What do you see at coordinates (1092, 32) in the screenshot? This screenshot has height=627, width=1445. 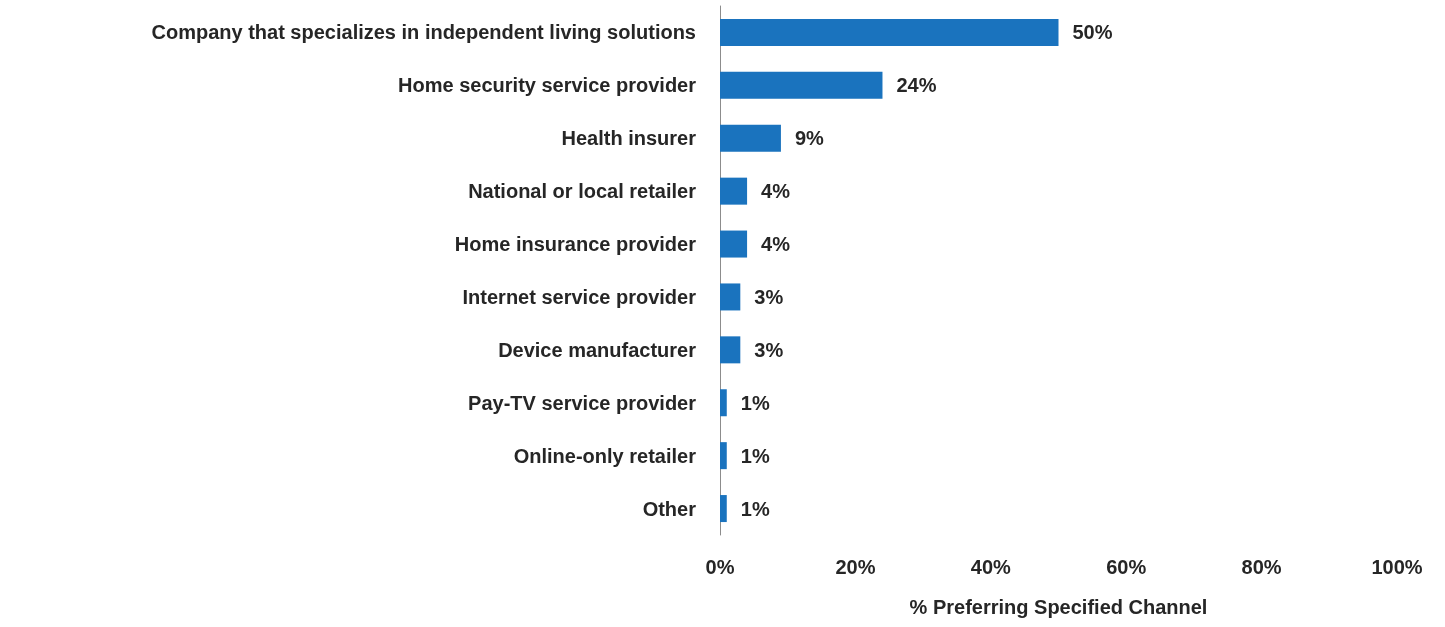 I see `data-label: 50%` at bounding box center [1092, 32].